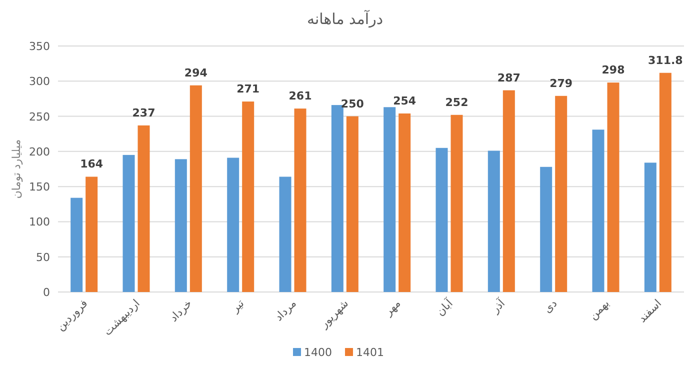 This screenshot has height=373, width=691. I want to click on x-tick-label: مرداد, so click(285, 310).